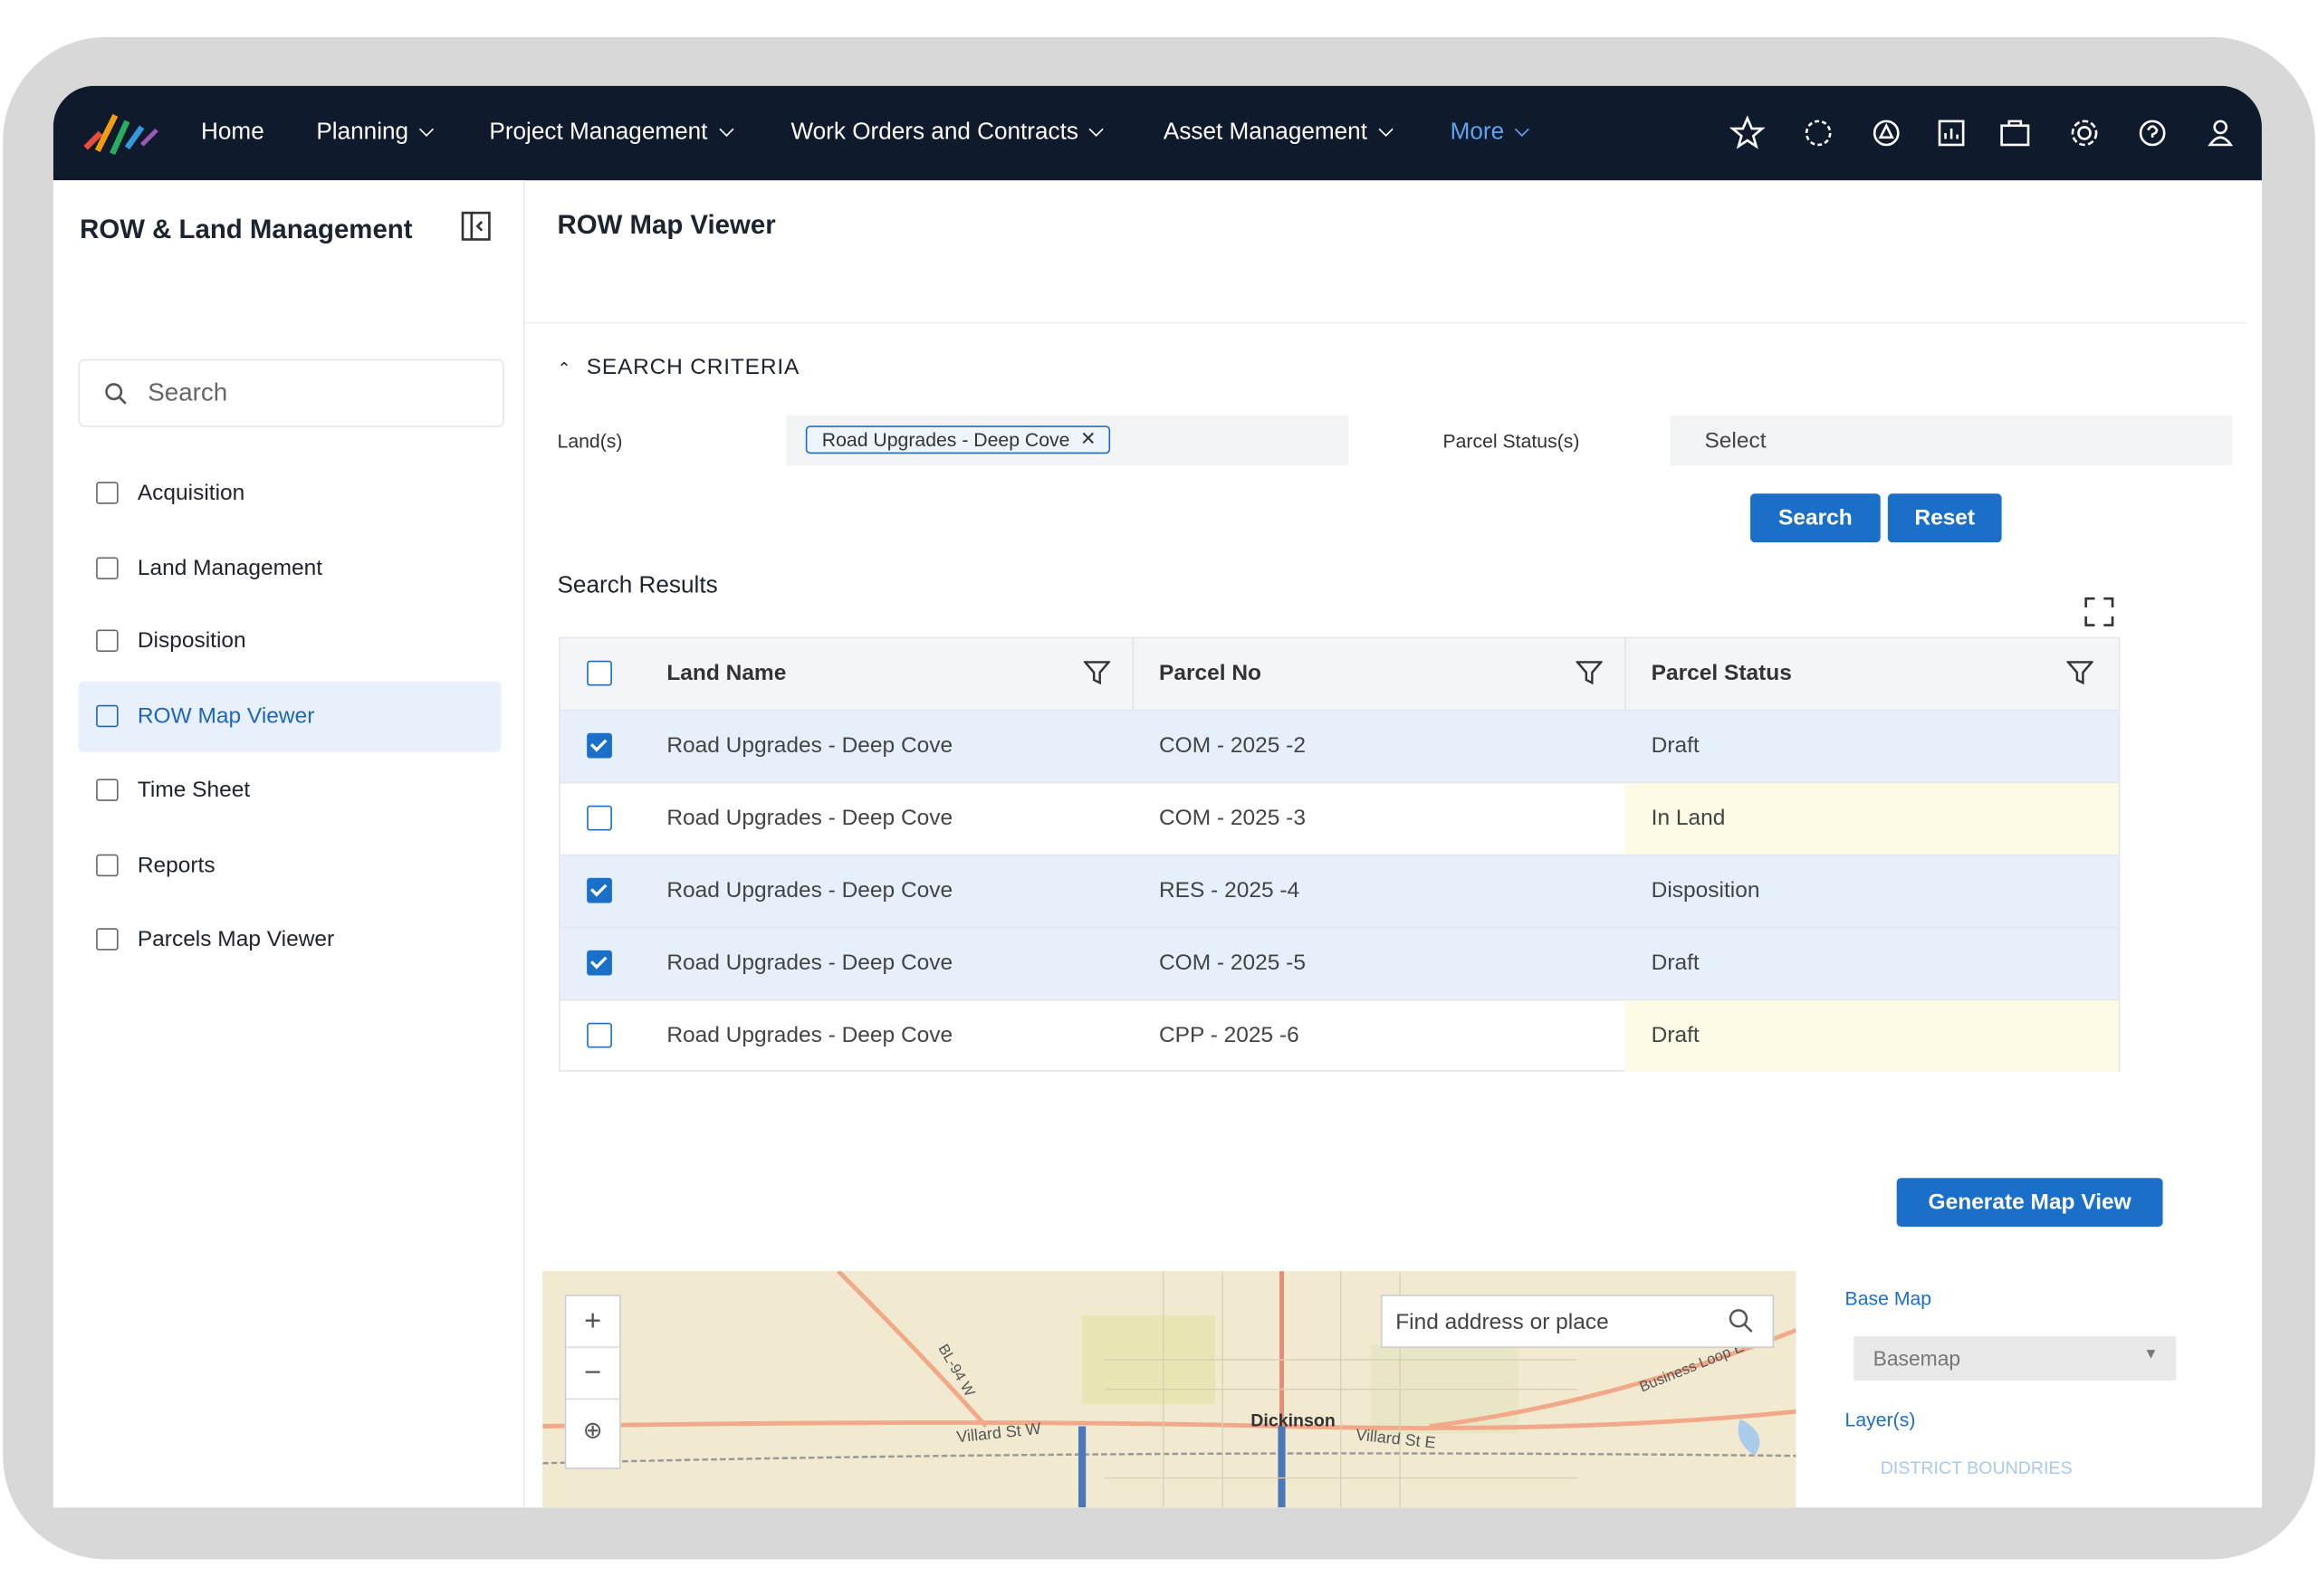 This screenshot has width=2318, height=1596. I want to click on layers-label: Layer(s), so click(1880, 1419).